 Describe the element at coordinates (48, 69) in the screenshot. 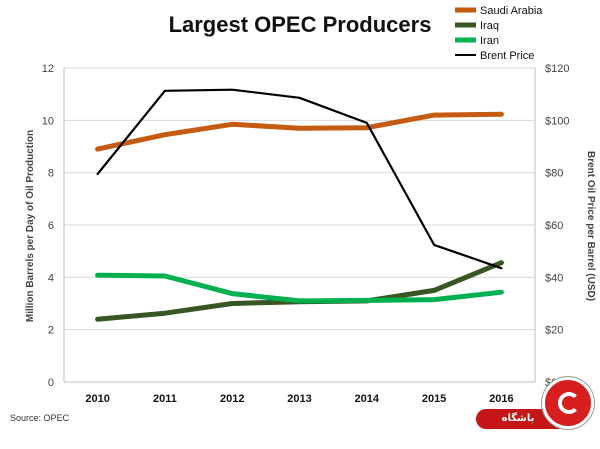

I see `y-tick-label: 12` at that location.